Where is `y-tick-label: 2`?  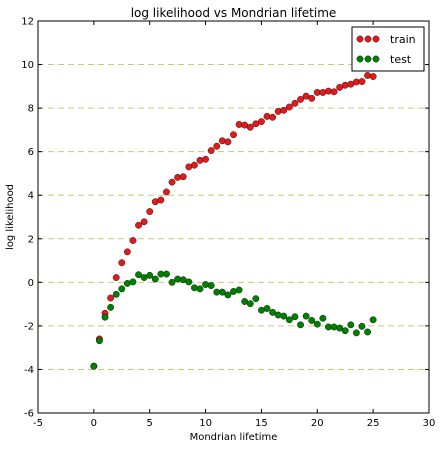
y-tick-label: 2 is located at coordinates (31, 239).